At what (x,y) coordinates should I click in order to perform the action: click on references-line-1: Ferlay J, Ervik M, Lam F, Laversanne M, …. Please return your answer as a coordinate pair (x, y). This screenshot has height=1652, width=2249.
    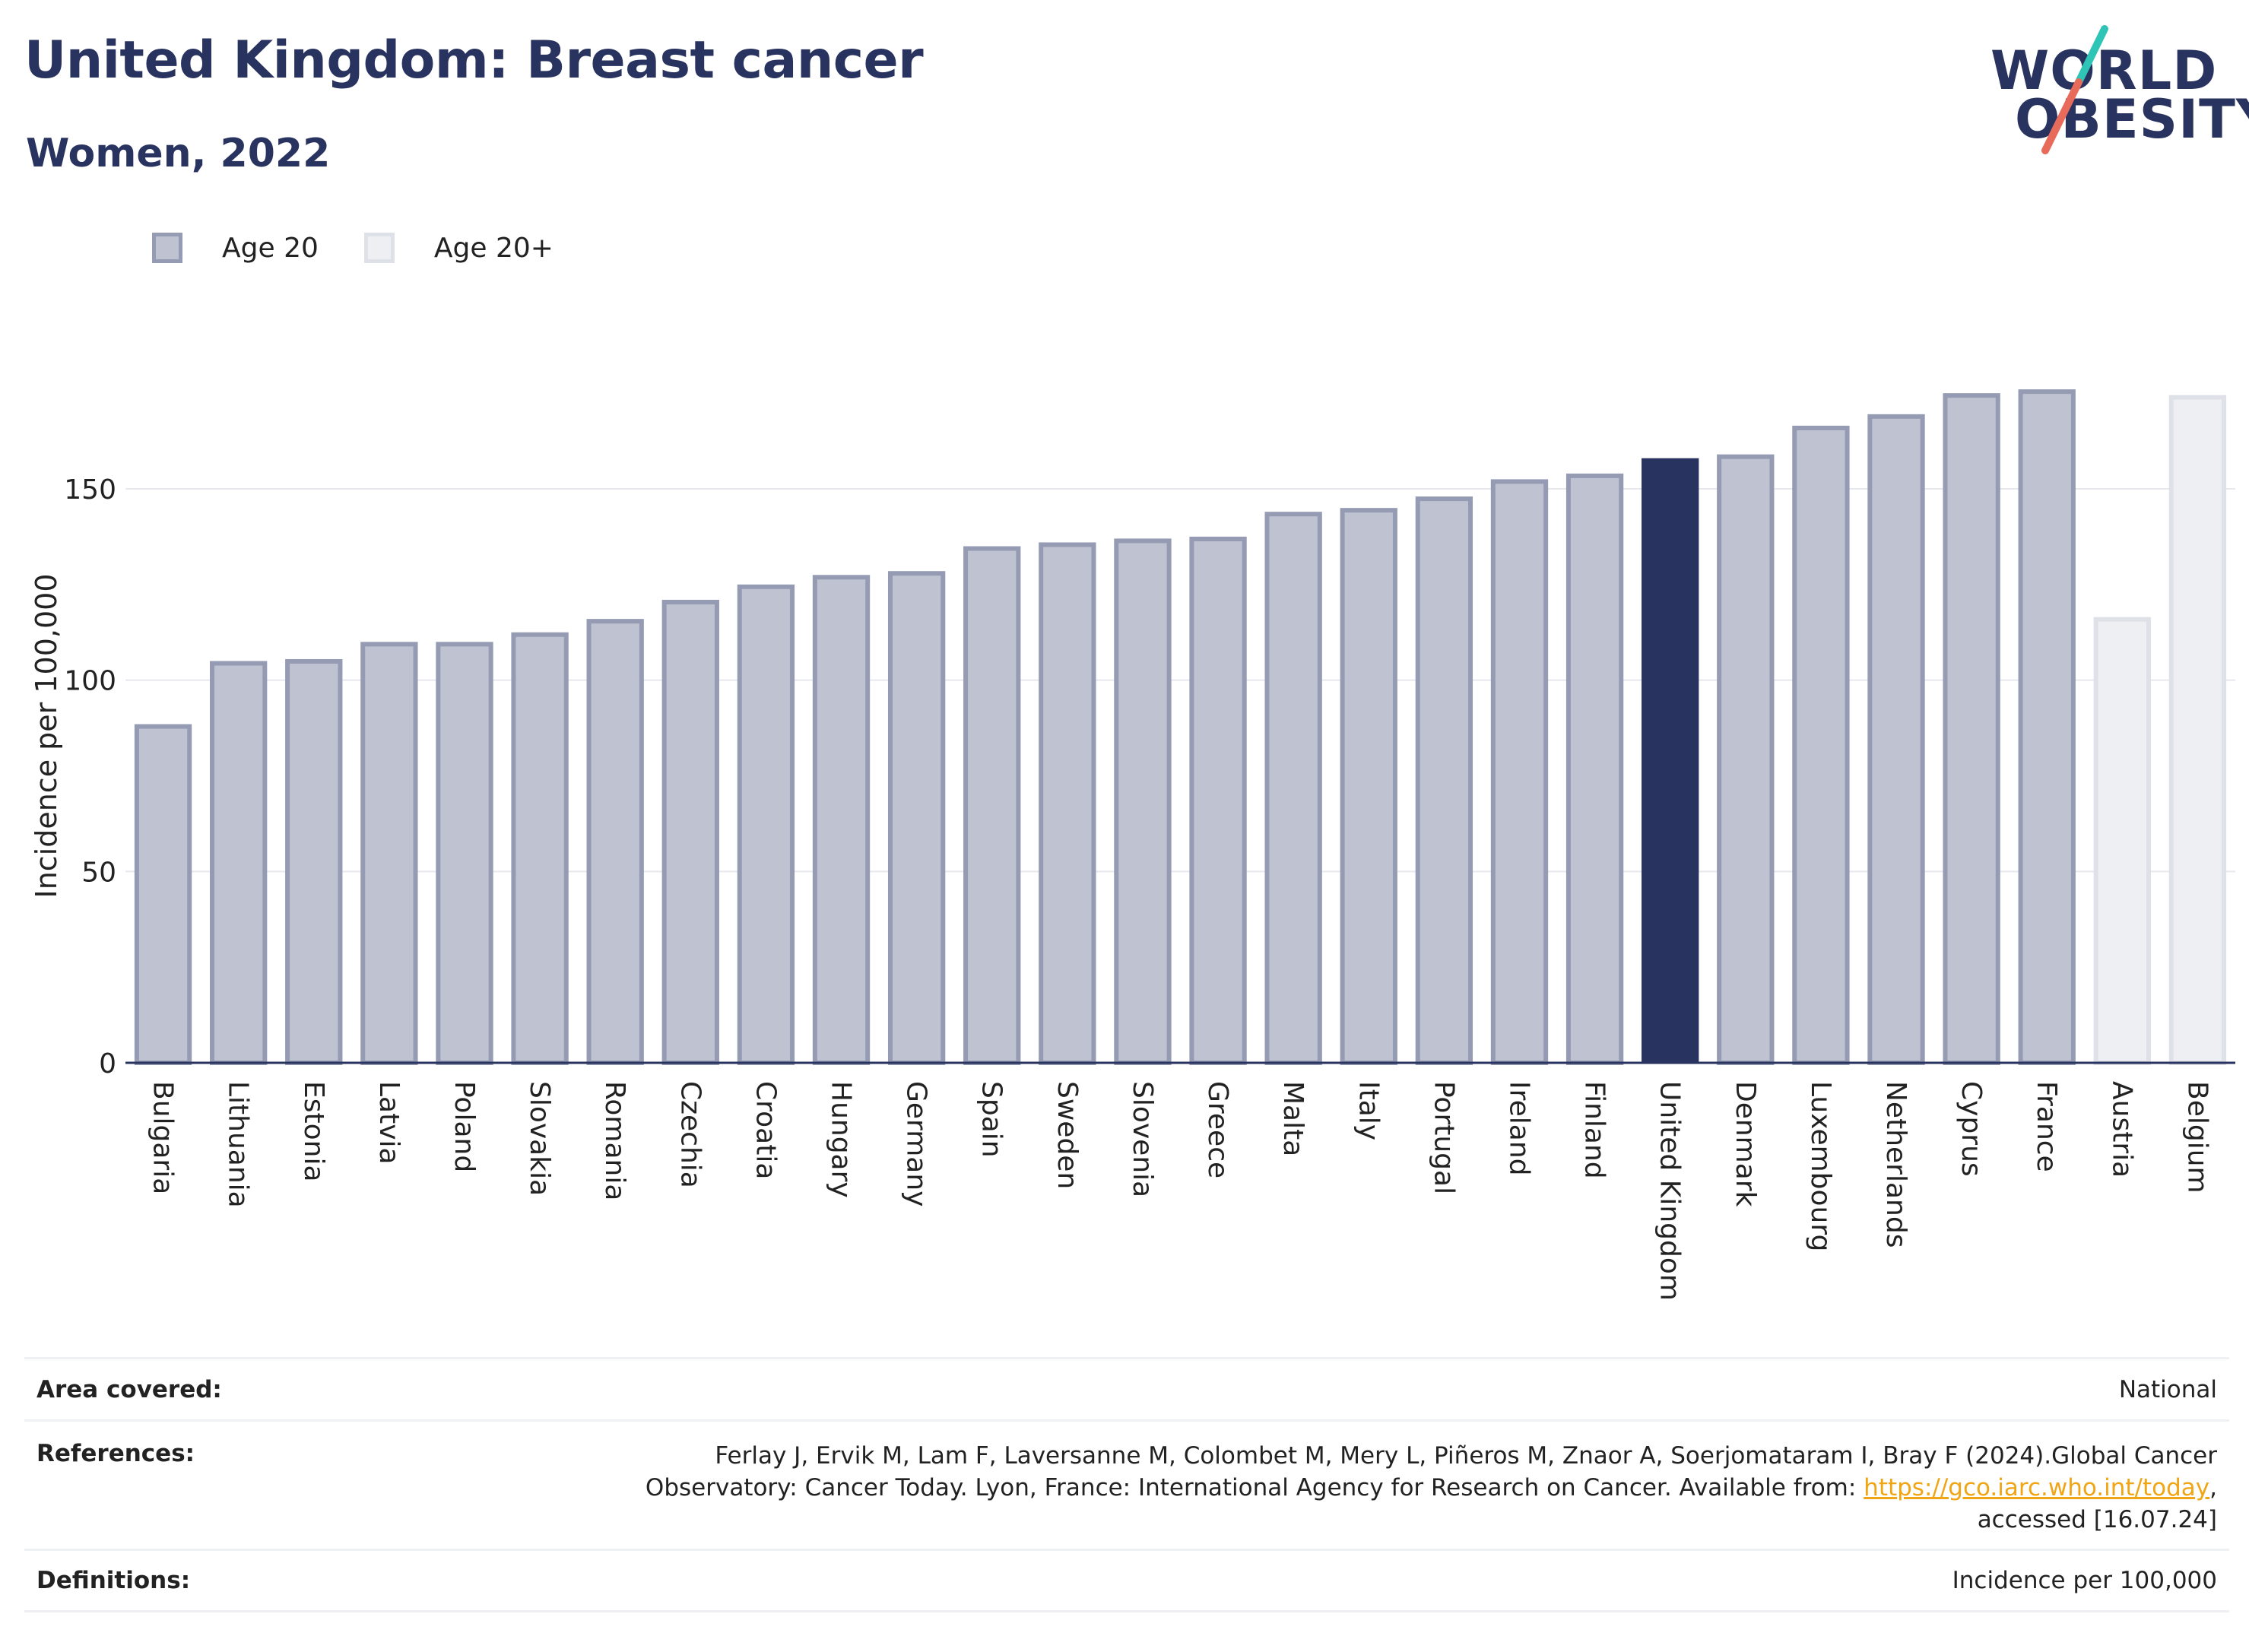
    Looking at the image, I should click on (1466, 1456).